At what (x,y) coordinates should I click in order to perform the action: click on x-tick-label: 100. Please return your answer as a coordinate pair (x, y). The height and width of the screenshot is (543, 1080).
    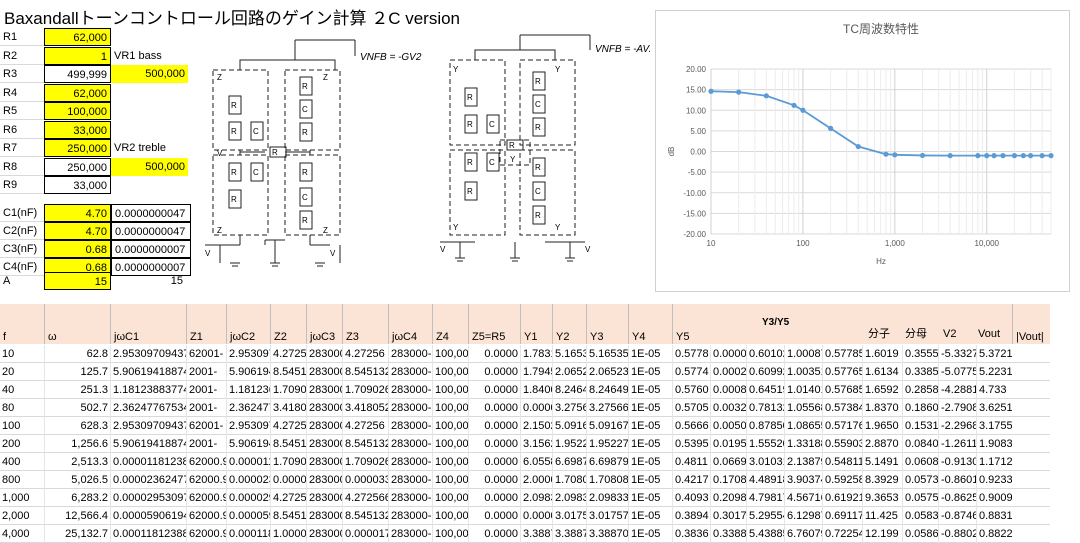
    Looking at the image, I should click on (803, 243).